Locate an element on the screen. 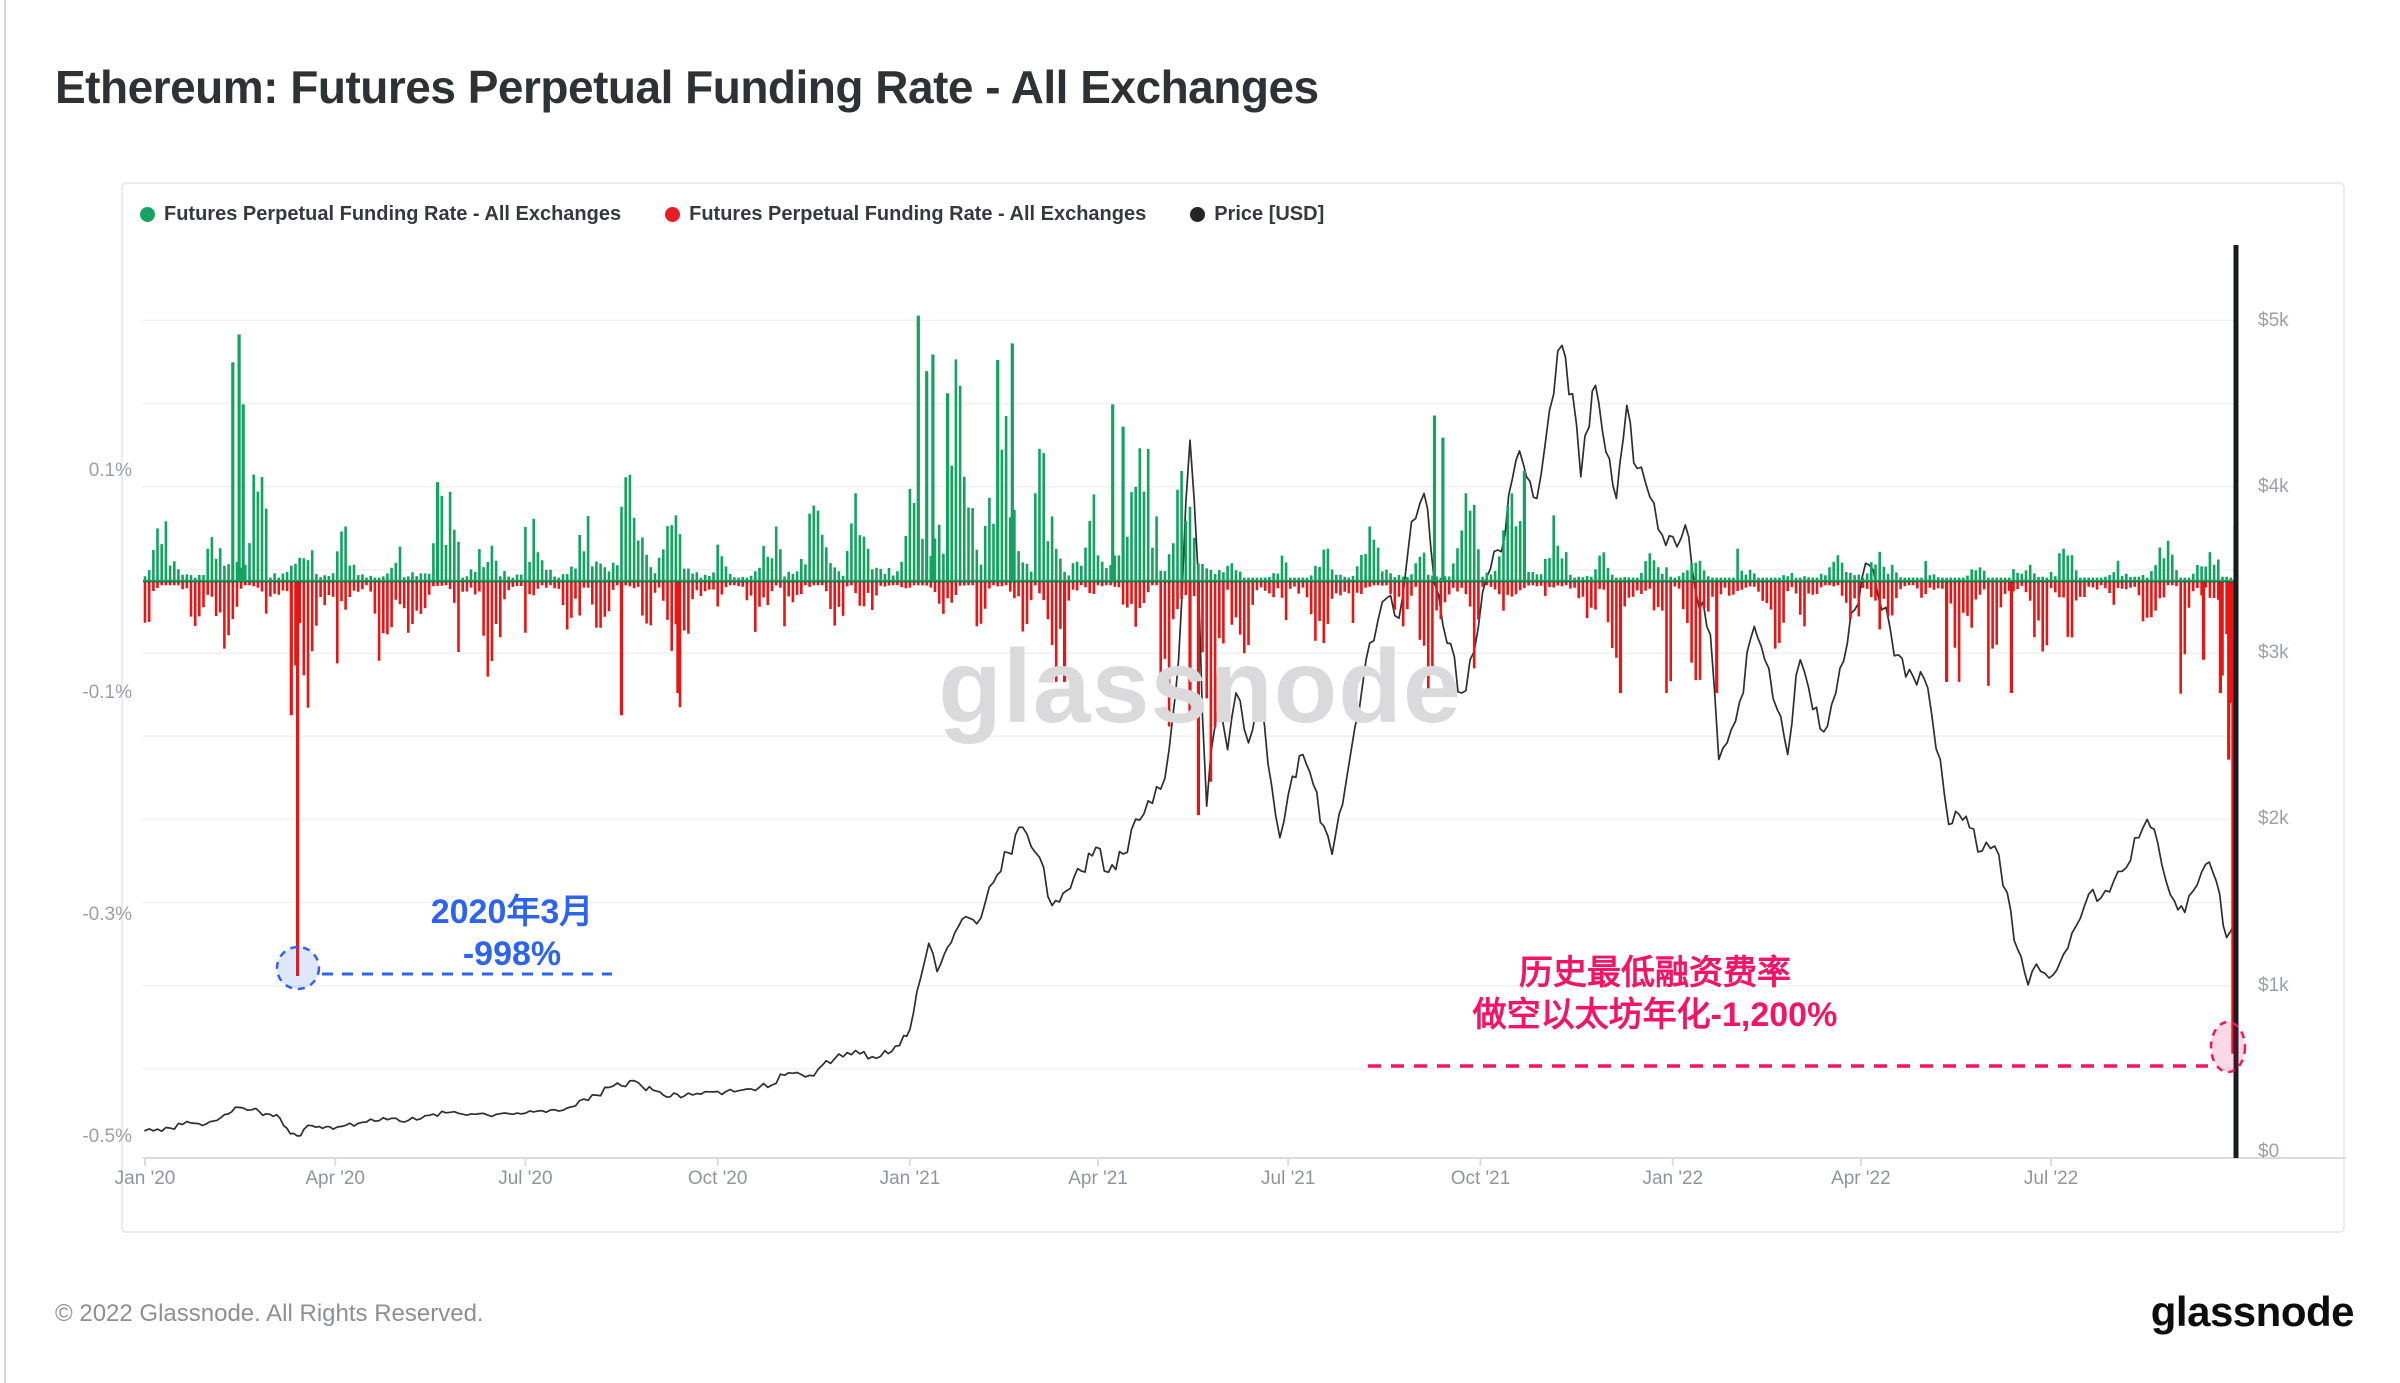 The height and width of the screenshot is (1383, 2400). glassnode-logo: glassnode is located at coordinates (2252, 1311).